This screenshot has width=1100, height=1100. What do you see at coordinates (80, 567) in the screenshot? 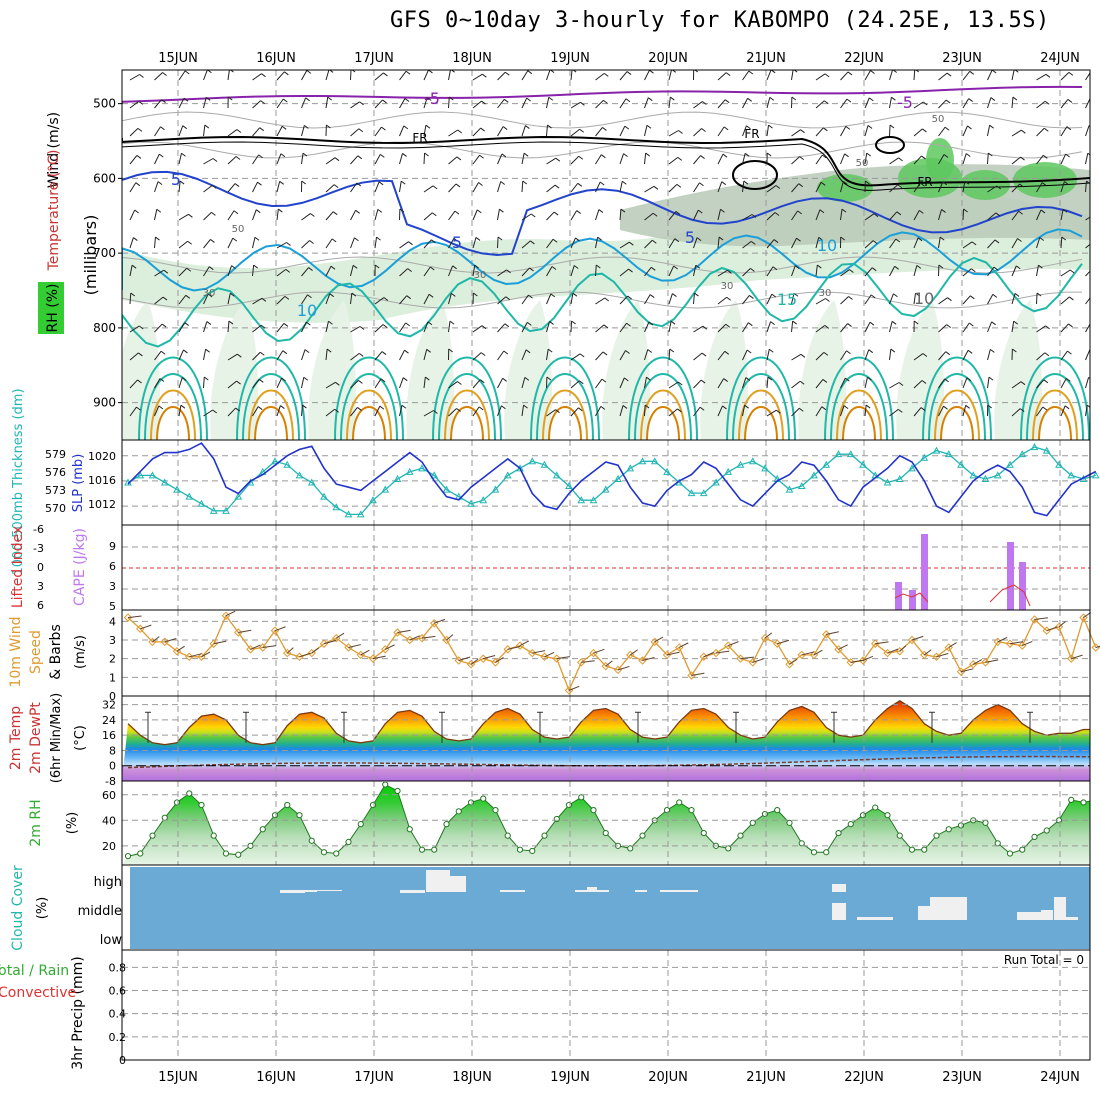
I see `cape-axis-label: CAPE (J/kg)` at bounding box center [80, 567].